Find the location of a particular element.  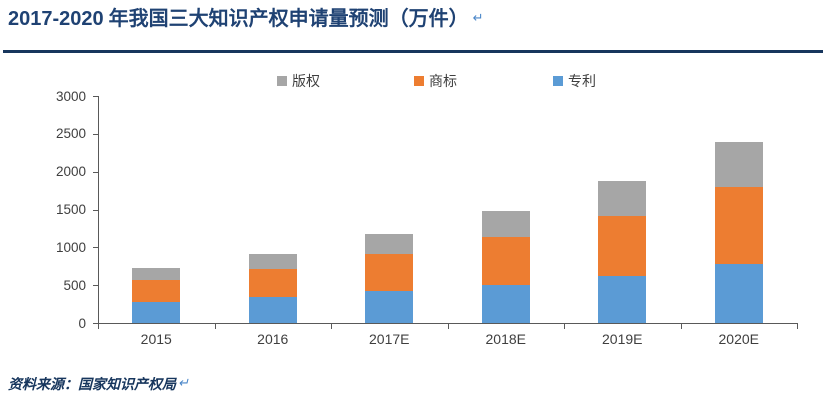

bar-segment-trademark-2015 is located at coordinates (156, 291).